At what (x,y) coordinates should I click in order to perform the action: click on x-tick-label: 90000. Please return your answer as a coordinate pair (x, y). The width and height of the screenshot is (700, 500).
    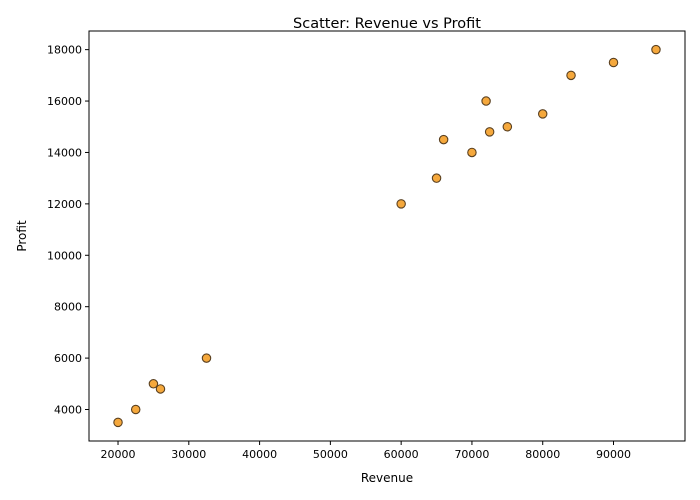
    Looking at the image, I should click on (613, 454).